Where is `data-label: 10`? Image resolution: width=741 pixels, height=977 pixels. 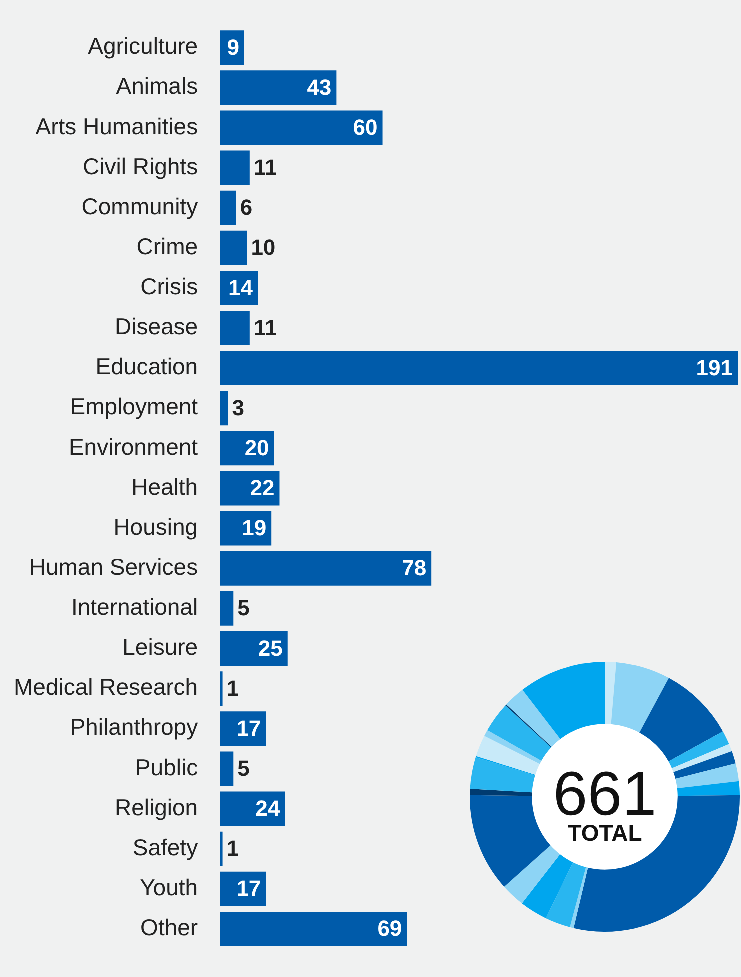 data-label: 10 is located at coordinates (263, 247).